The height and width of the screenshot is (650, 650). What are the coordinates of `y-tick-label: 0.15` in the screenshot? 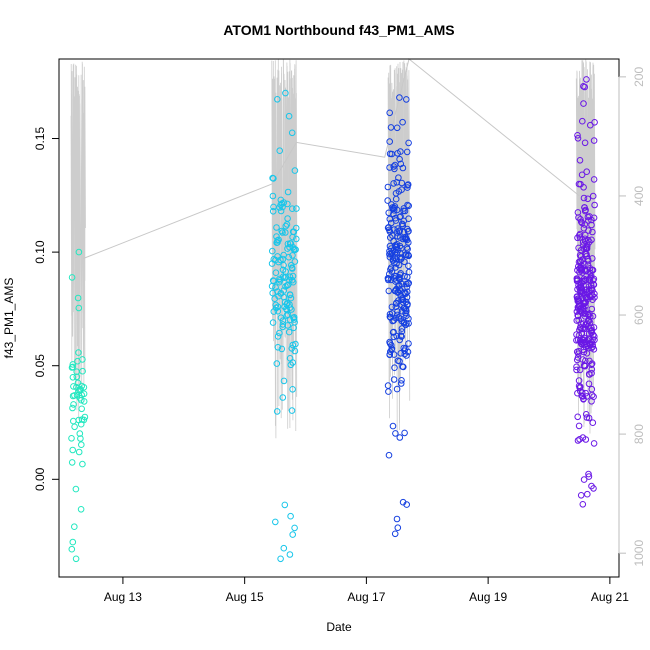 It's located at (40, 139).